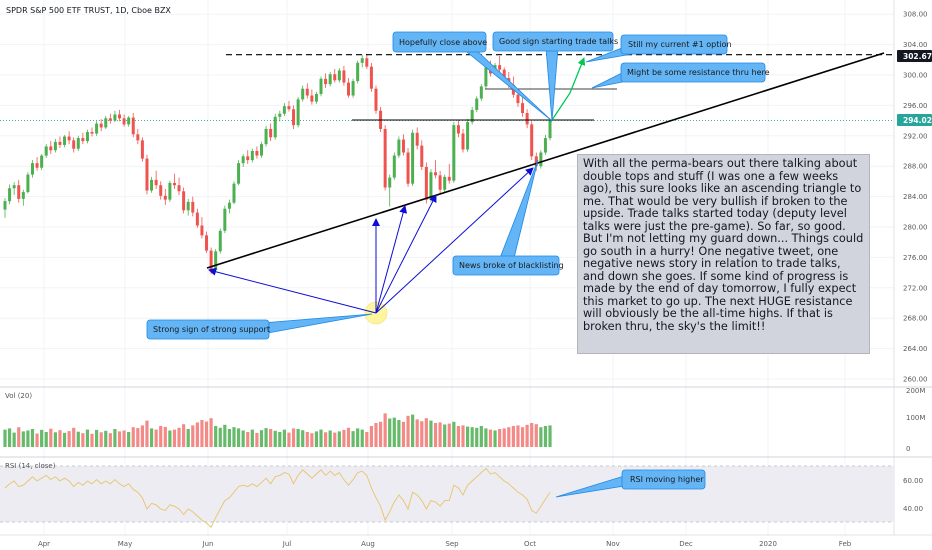  I want to click on callout-good-sign: Good sign starting trade talks, so click(555, 76).